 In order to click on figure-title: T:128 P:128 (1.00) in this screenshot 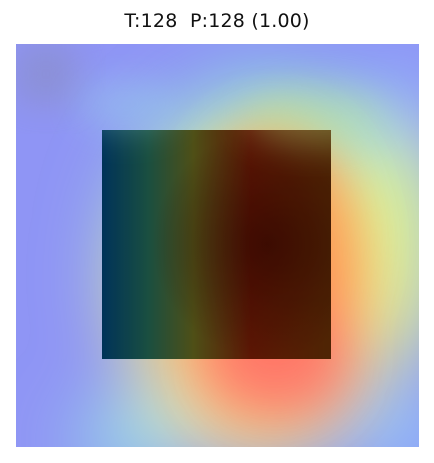, I will do `click(217, 21)`.